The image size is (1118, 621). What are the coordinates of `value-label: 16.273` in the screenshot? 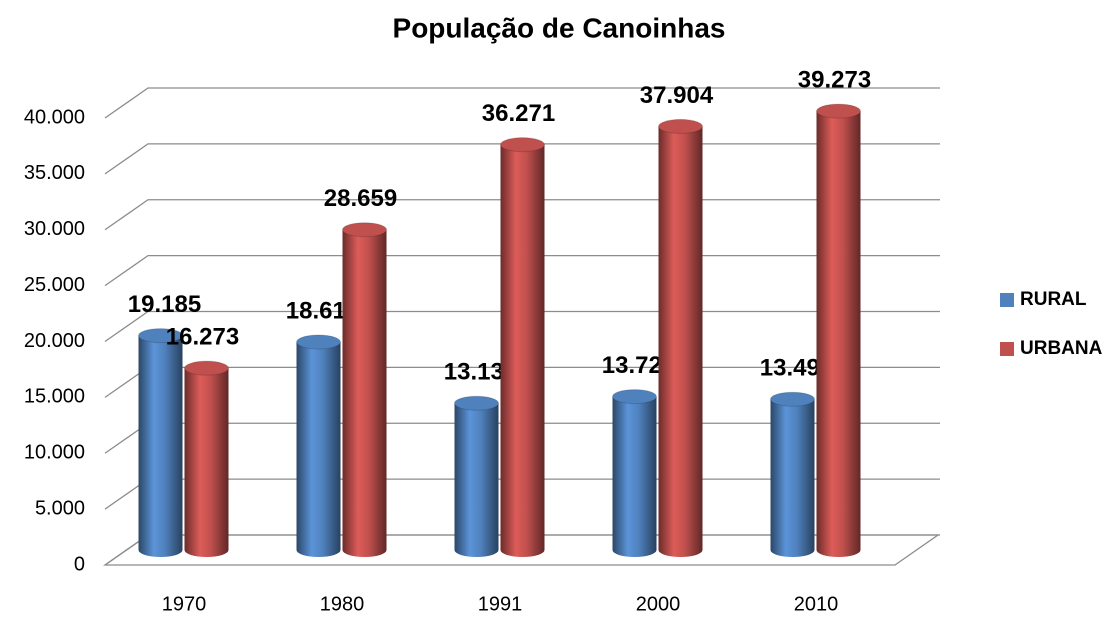 It's located at (202, 336).